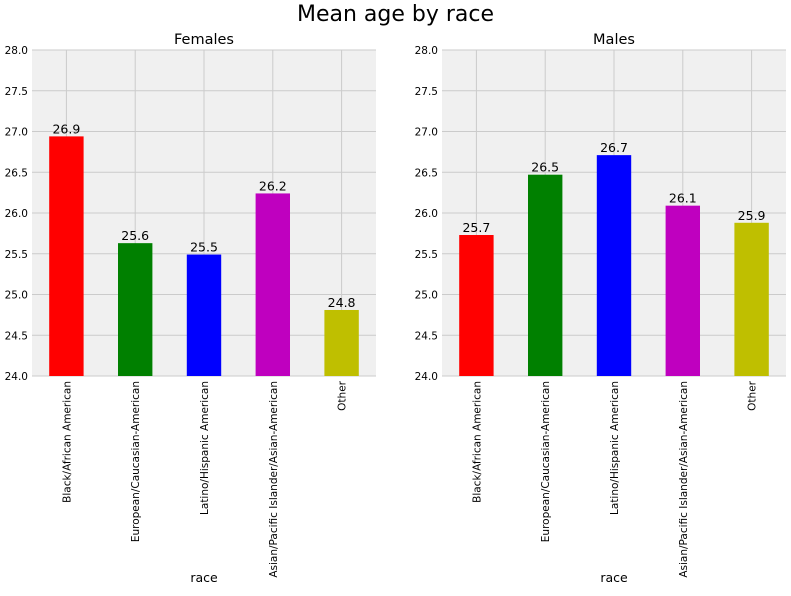  What do you see at coordinates (426, 296) in the screenshot?
I see `males-ytick-label: 25.0` at bounding box center [426, 296].